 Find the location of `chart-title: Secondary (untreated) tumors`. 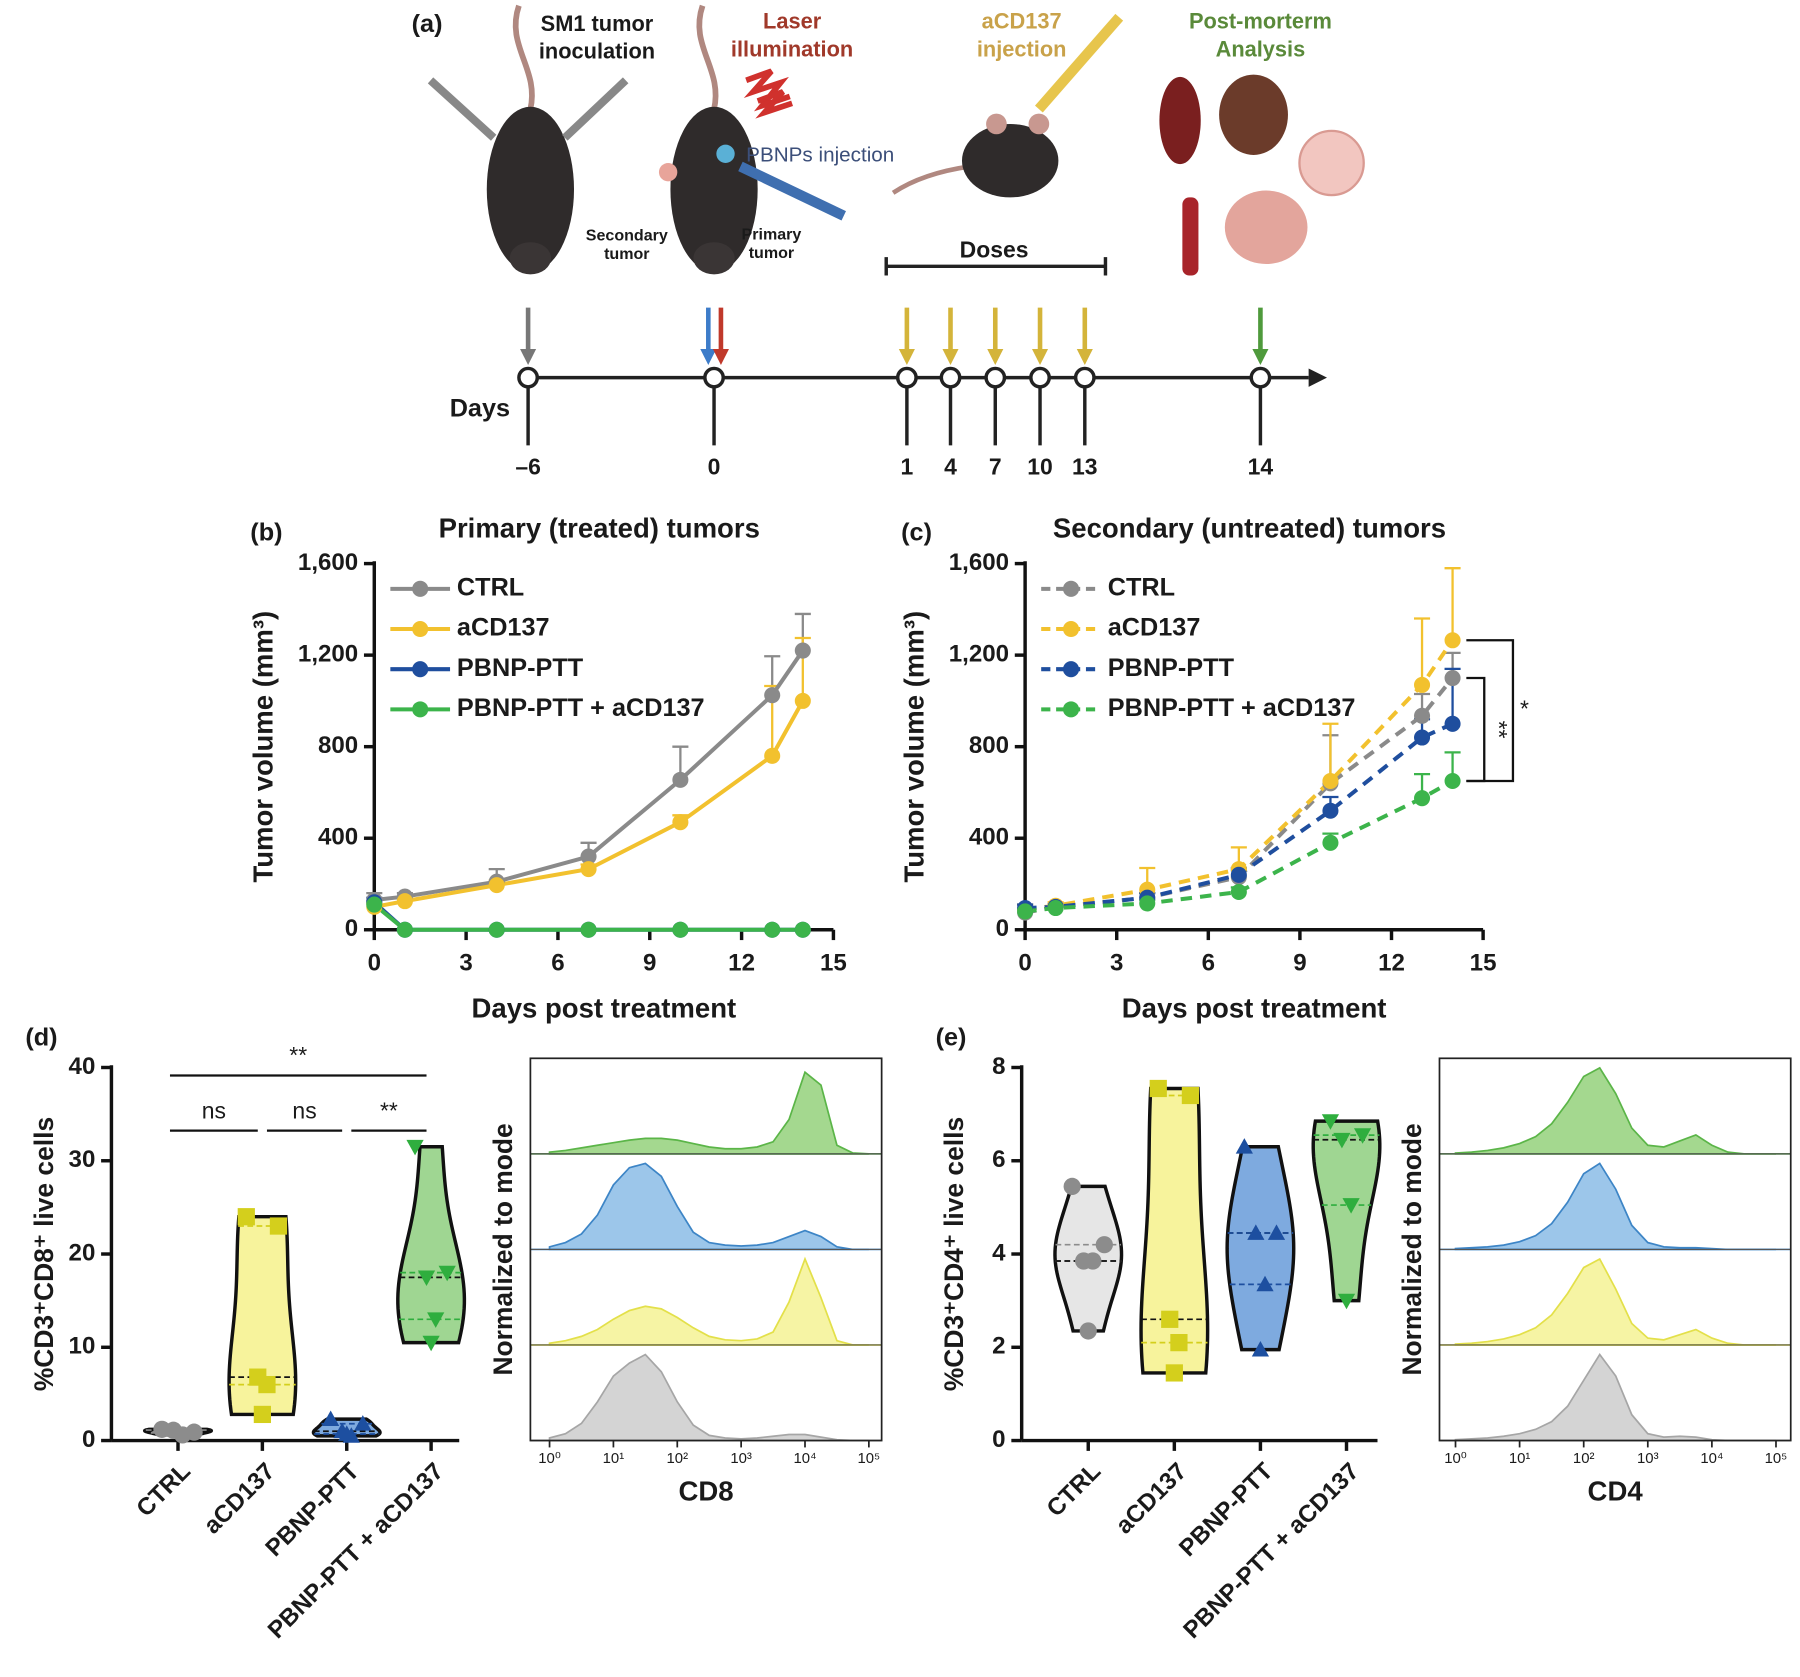

chart-title: Secondary (untreated) tumors is located at coordinates (1249, 528).